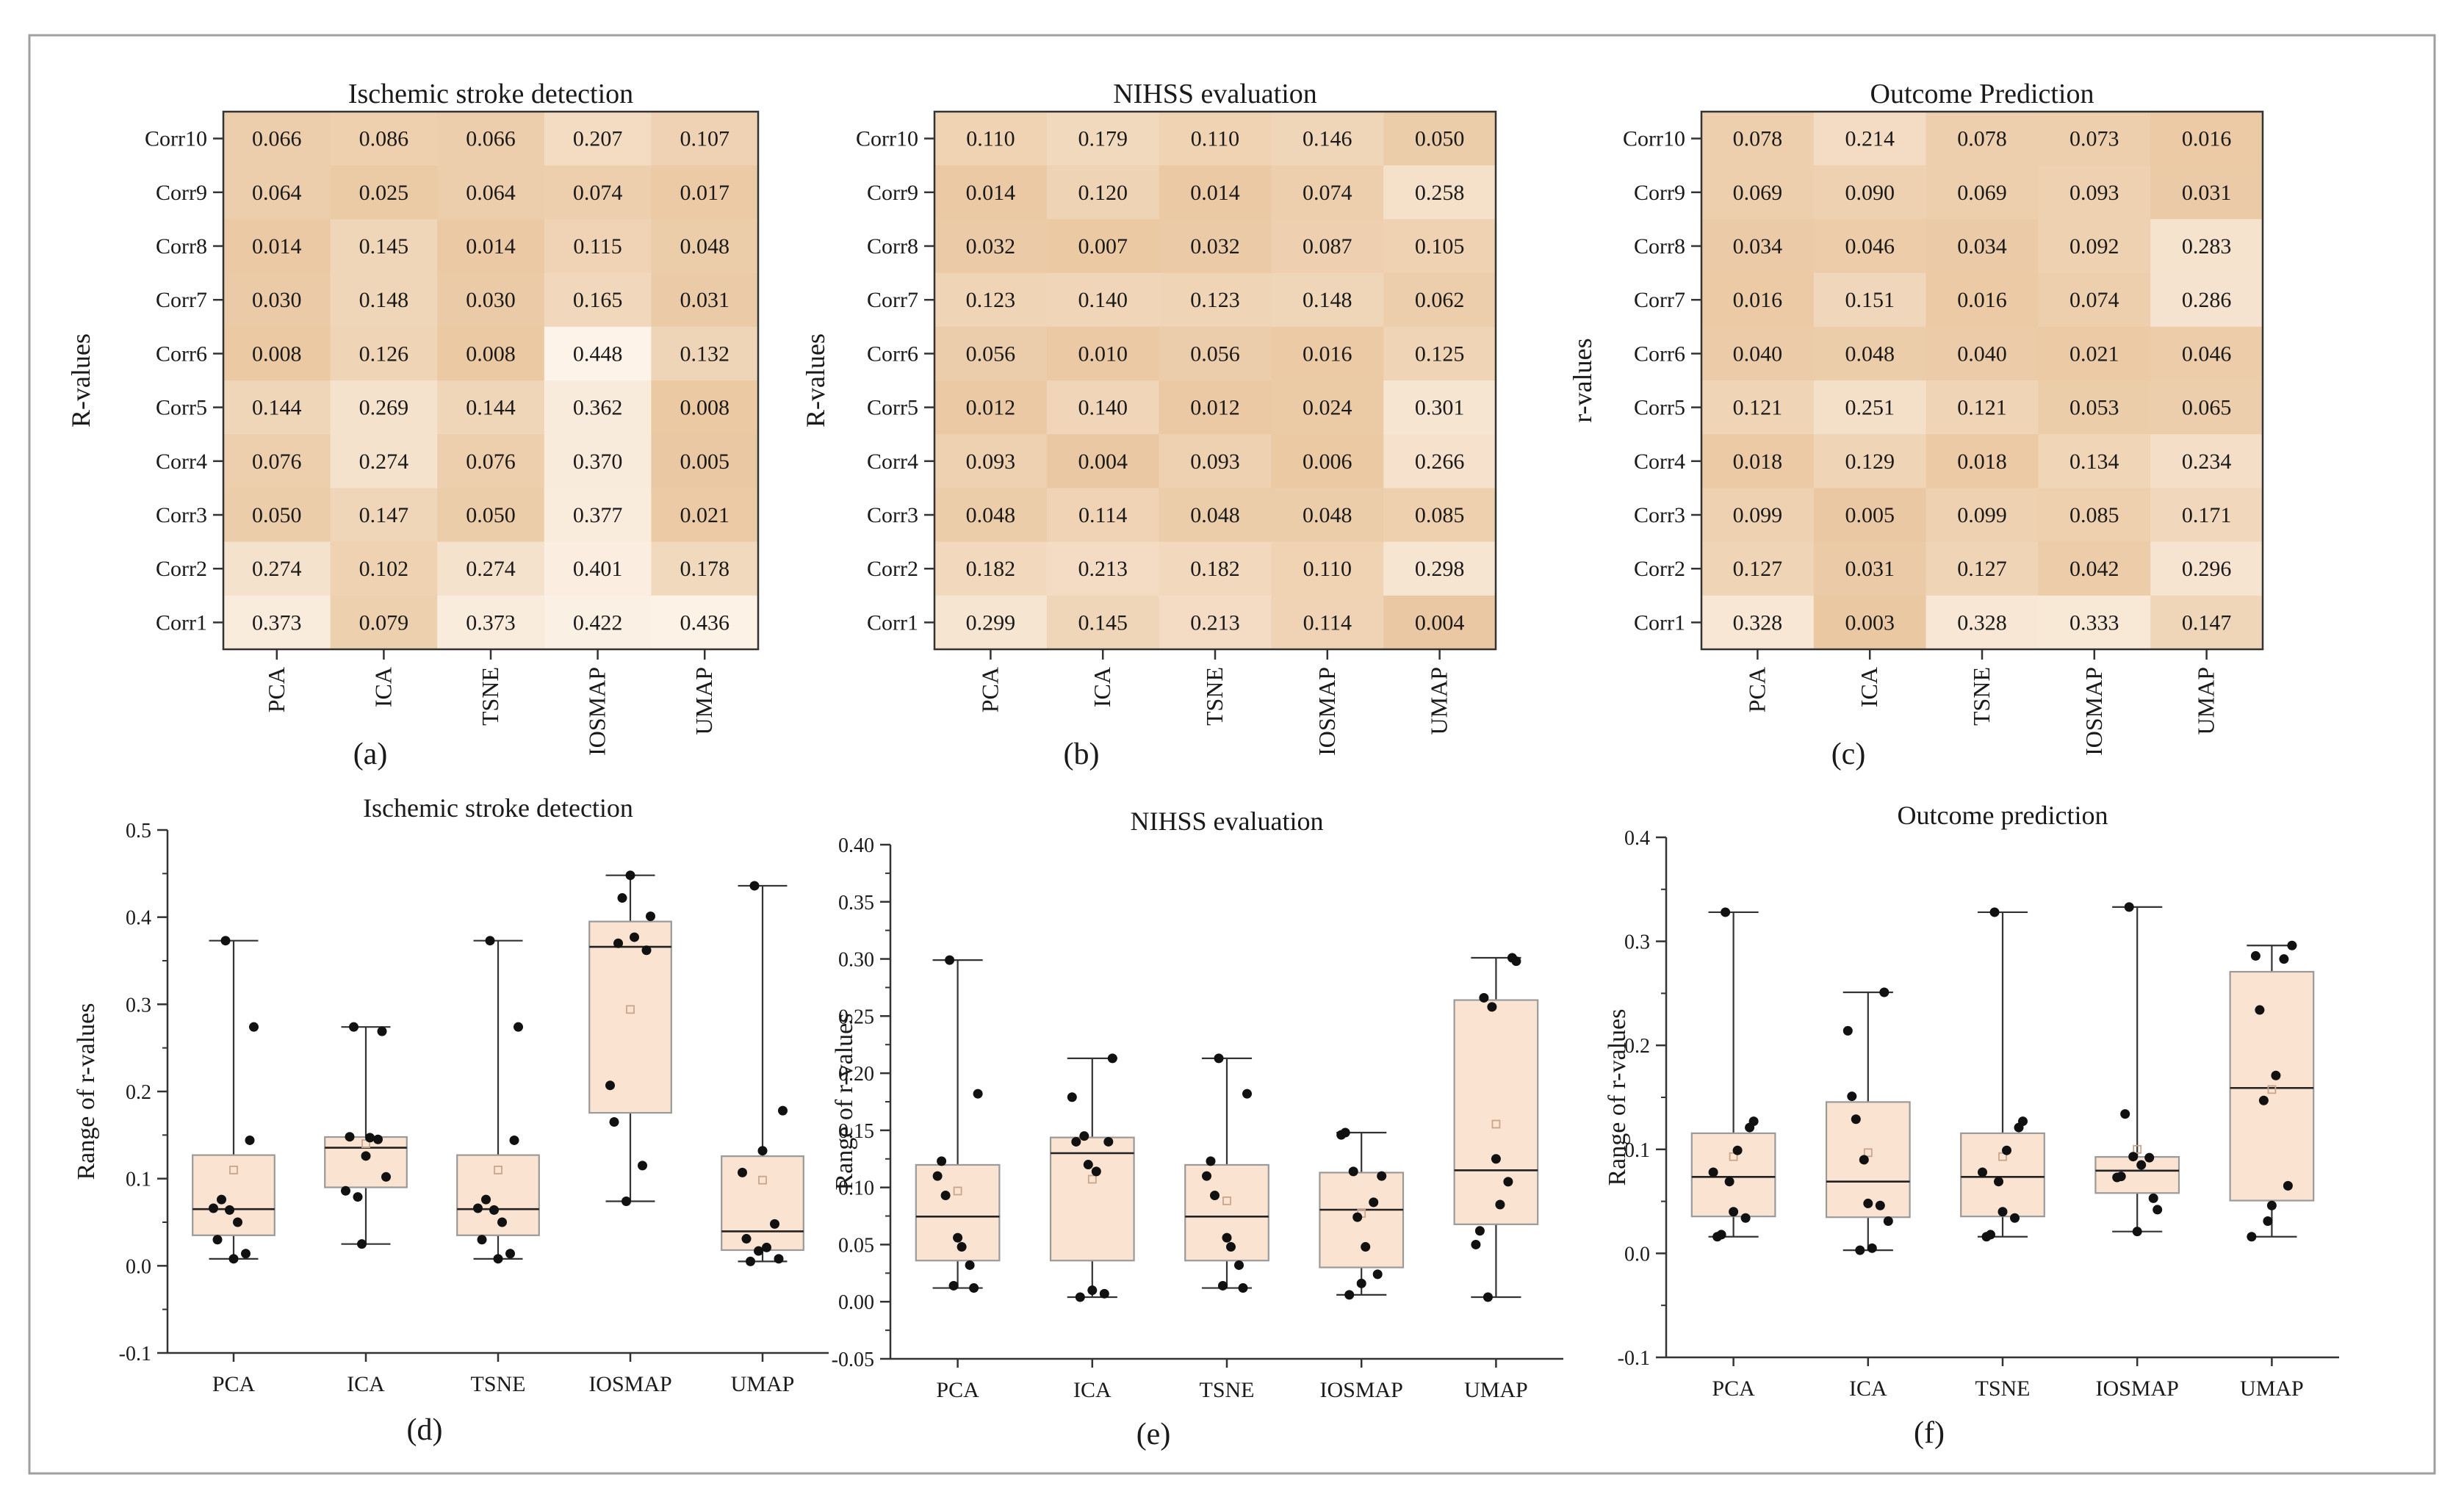 The height and width of the screenshot is (1505, 2464). I want to click on x-tick-label: IOSMAP, so click(2094, 711).